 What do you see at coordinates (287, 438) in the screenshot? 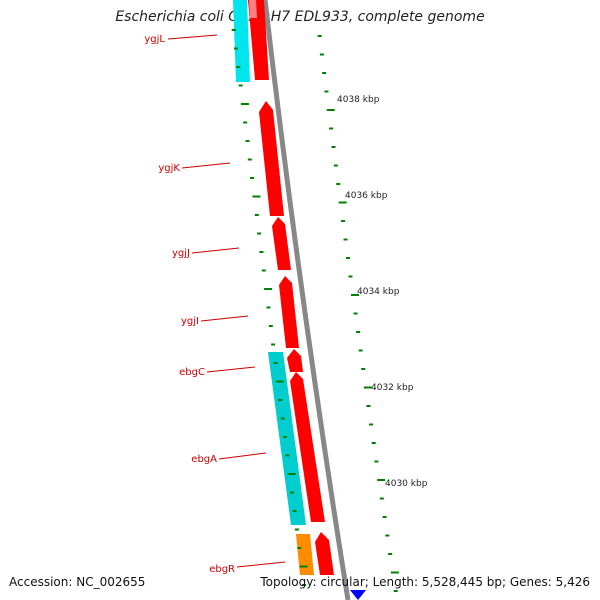
I see `gene-arrow-ebgA` at bounding box center [287, 438].